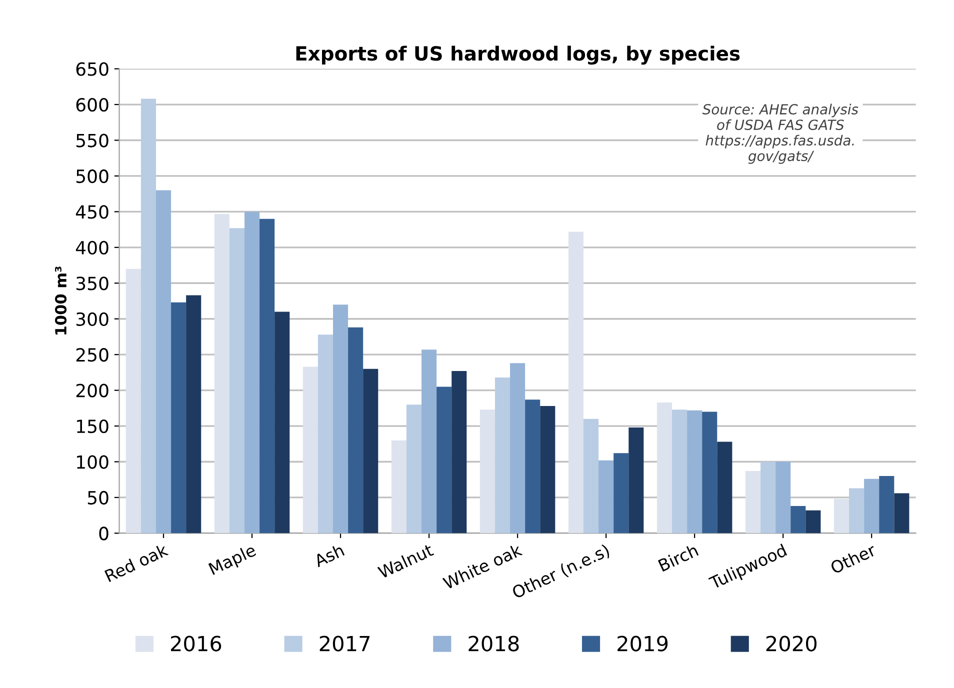  Describe the element at coordinates (92, 426) in the screenshot. I see `y-tick-label: 150` at that location.